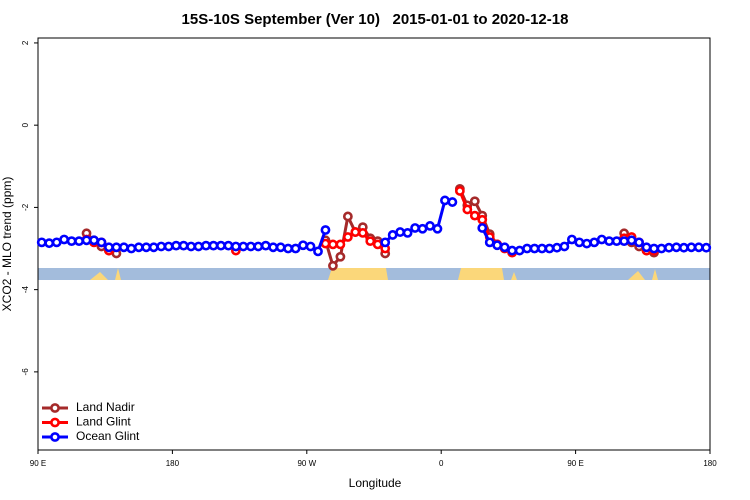 The image size is (750, 500). I want to click on y-tick-label: -2, so click(25, 207).